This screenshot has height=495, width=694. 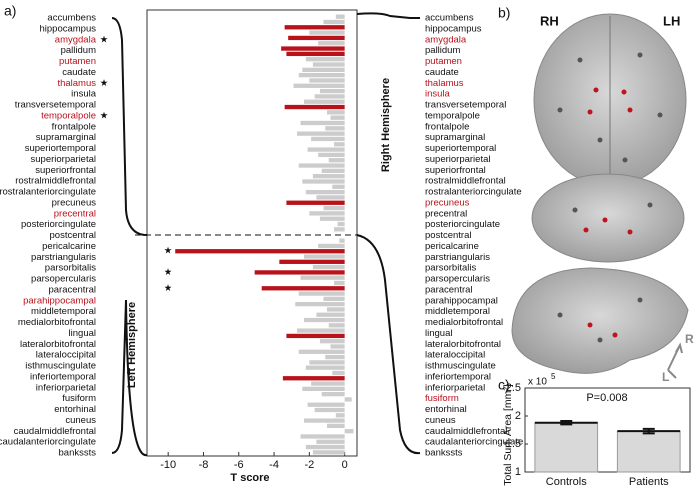 I want to click on x-tick-label: -10, so click(x=168, y=465).